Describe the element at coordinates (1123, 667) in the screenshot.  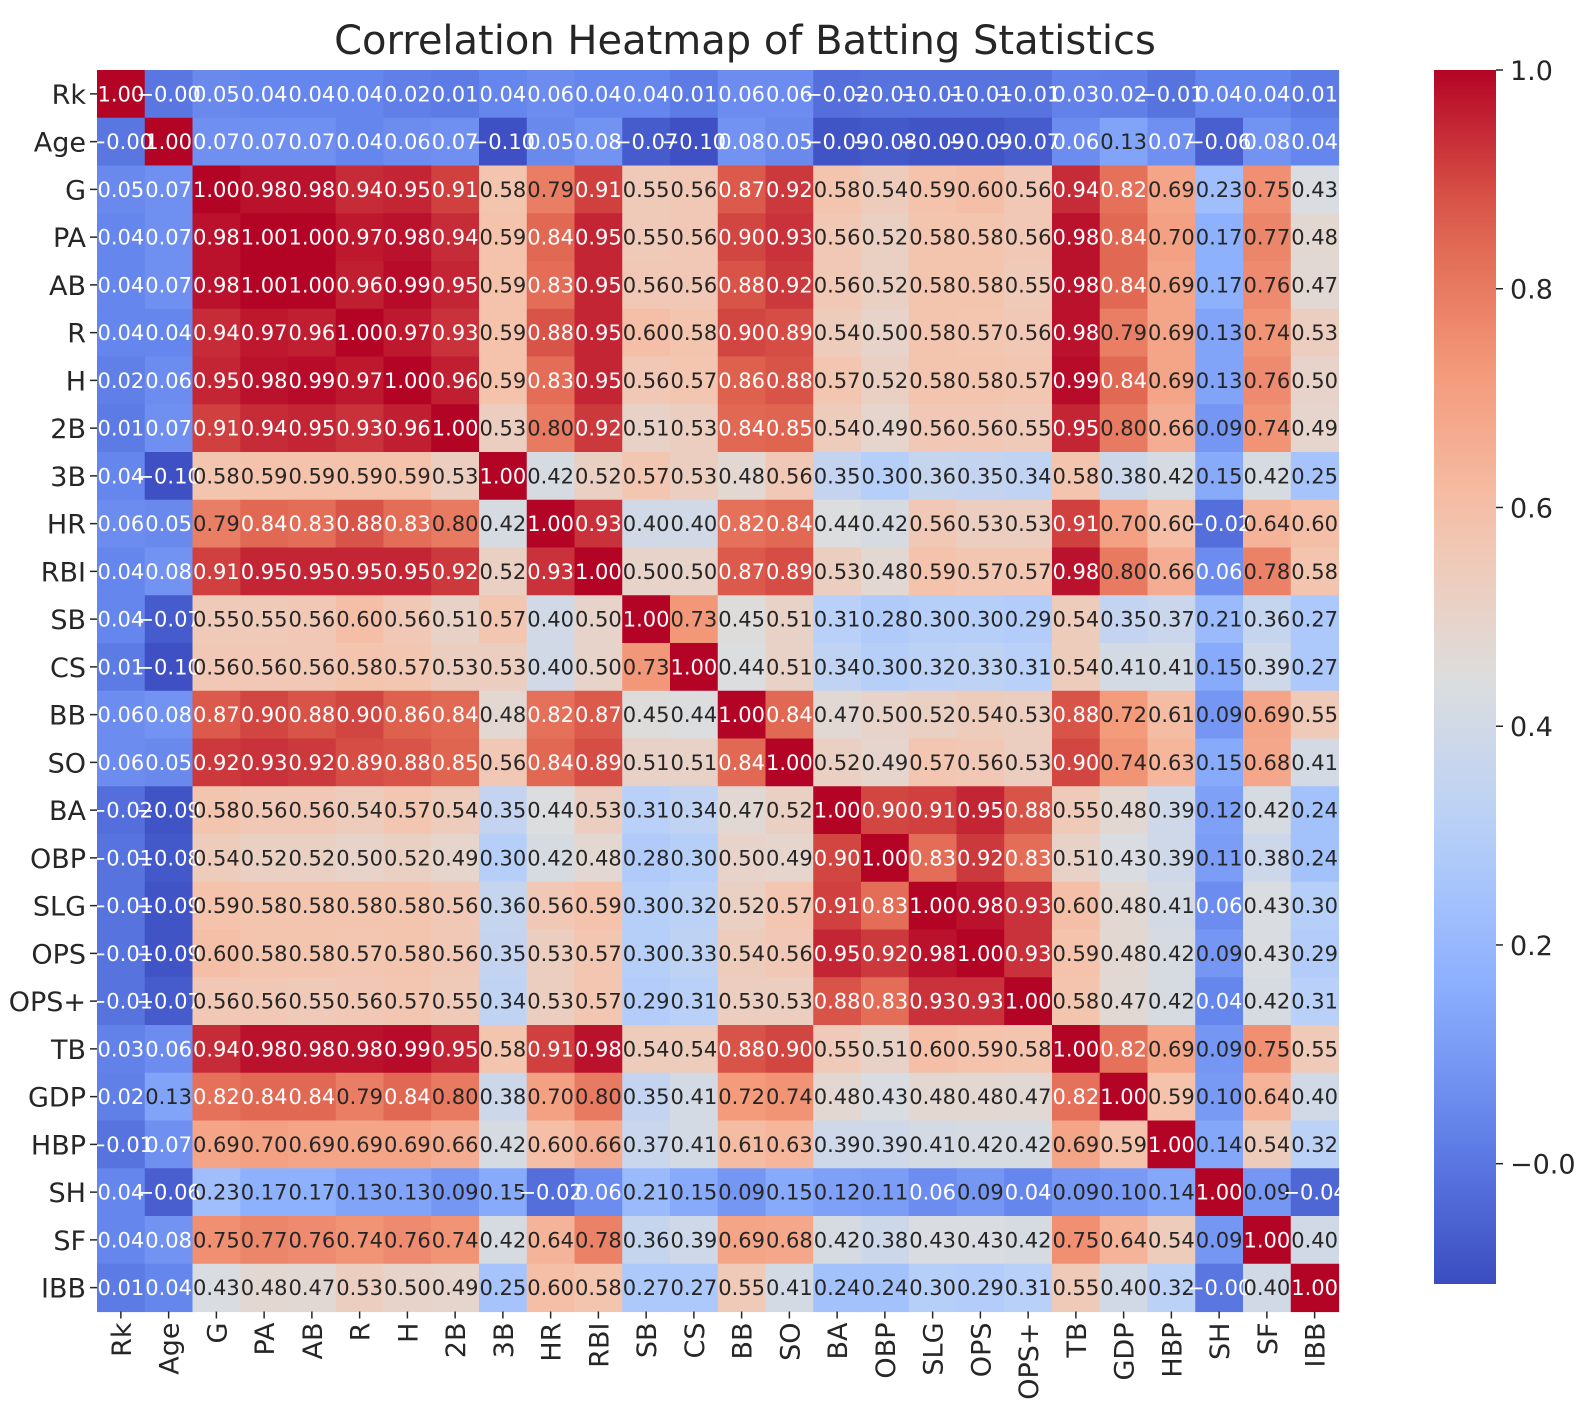
I see `cell-value-label-CS-GDP: 0.41` at that location.